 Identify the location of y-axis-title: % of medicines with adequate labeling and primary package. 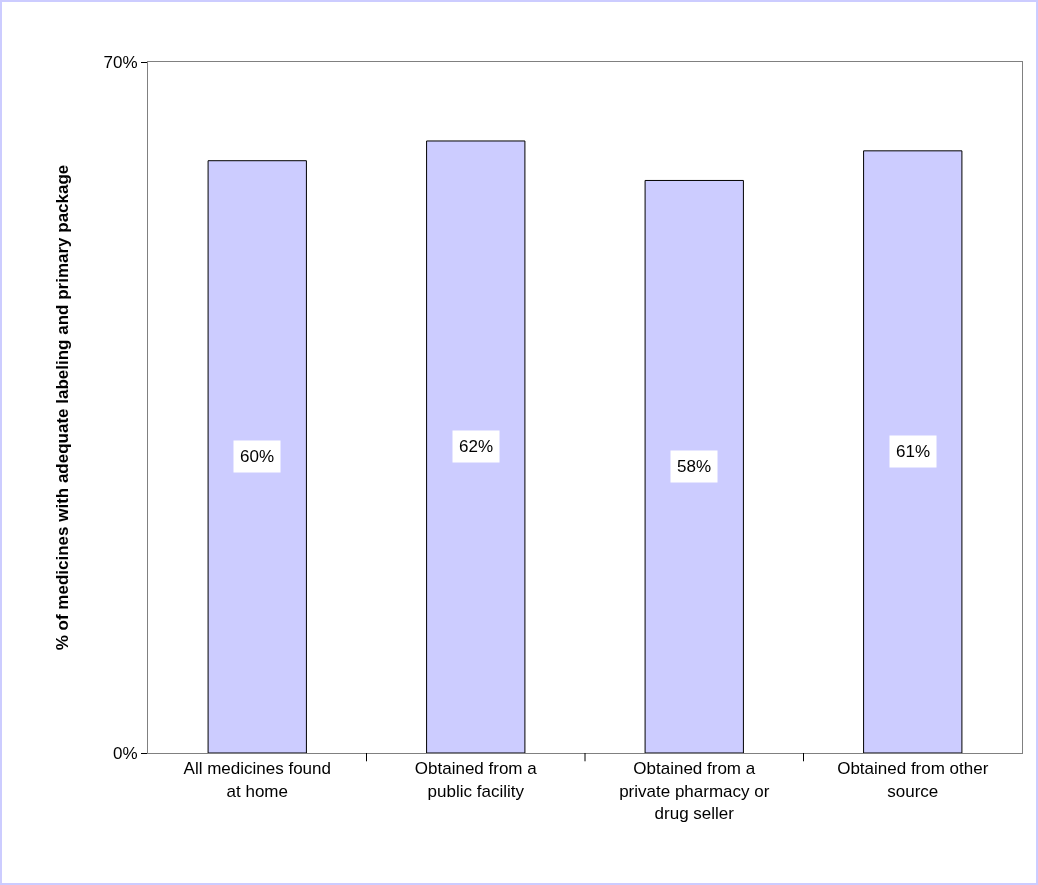
(63, 407).